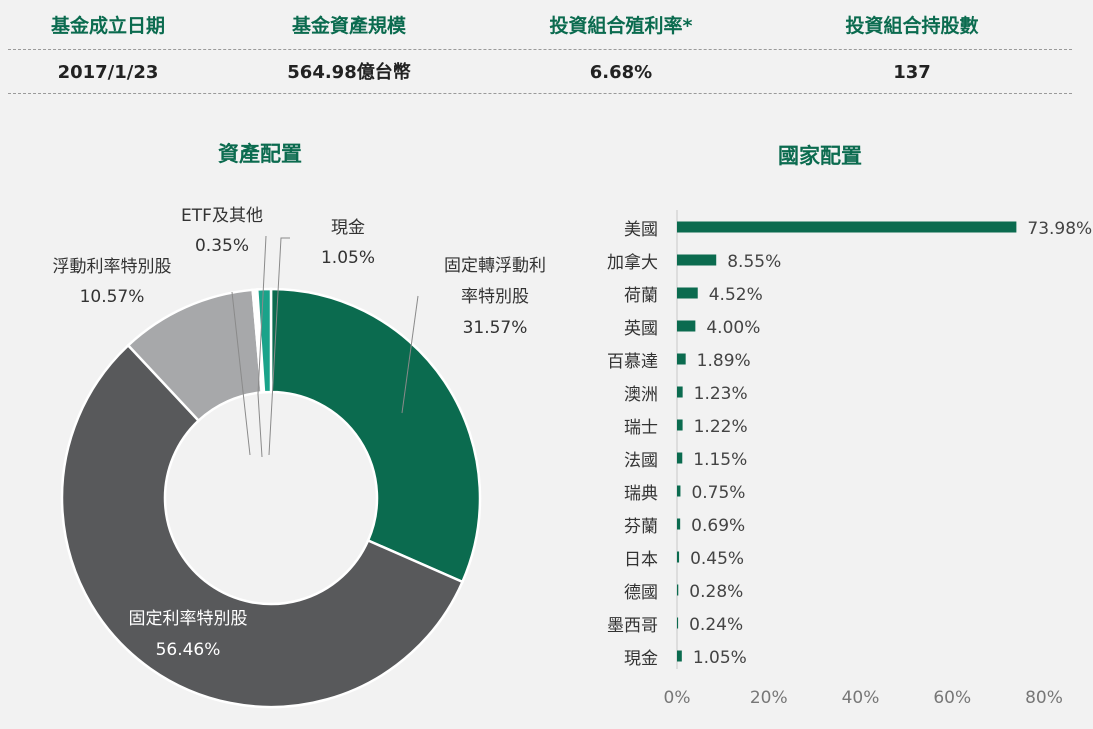  Describe the element at coordinates (107, 26) in the screenshot. I see `stat-header-inception-date: 基金成立日期` at that location.